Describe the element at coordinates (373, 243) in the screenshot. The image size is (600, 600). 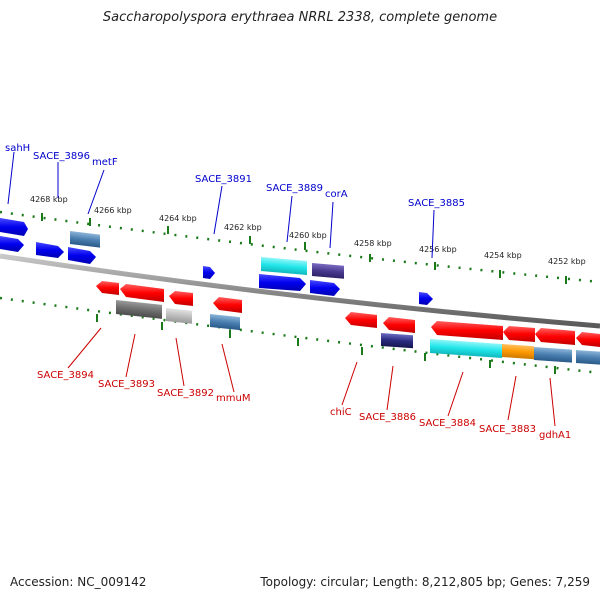
I see `scale-label: 4258 kbp` at that location.